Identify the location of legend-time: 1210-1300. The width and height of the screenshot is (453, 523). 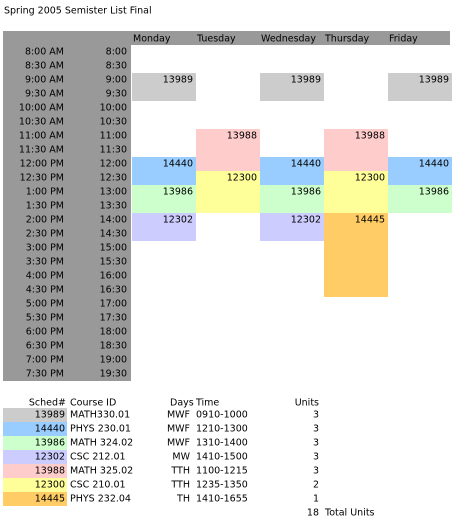
(222, 429).